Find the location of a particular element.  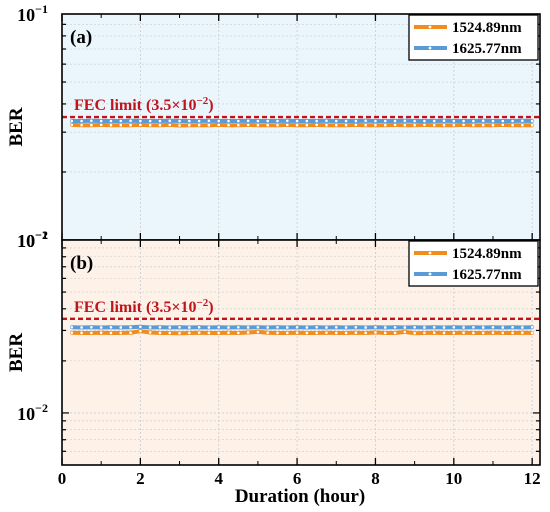

x-axis-label: Duration (hour) is located at coordinates (300, 496).